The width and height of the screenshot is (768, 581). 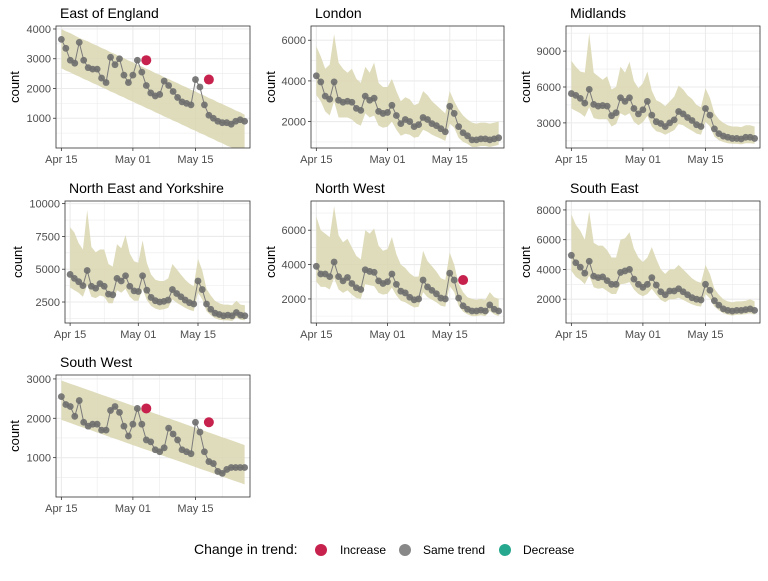 What do you see at coordinates (48, 237) in the screenshot?
I see `y-tick-label: 7500` at bounding box center [48, 237].